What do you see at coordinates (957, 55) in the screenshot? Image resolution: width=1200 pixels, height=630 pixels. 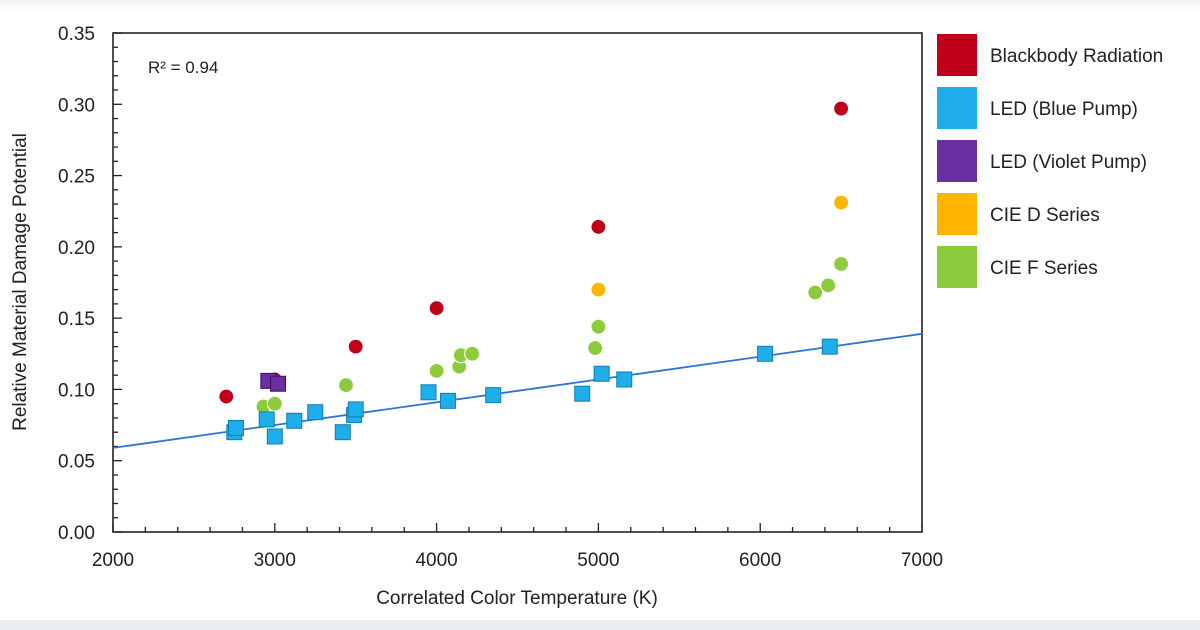 I see `legend-swatch-blackbody-radiation` at bounding box center [957, 55].